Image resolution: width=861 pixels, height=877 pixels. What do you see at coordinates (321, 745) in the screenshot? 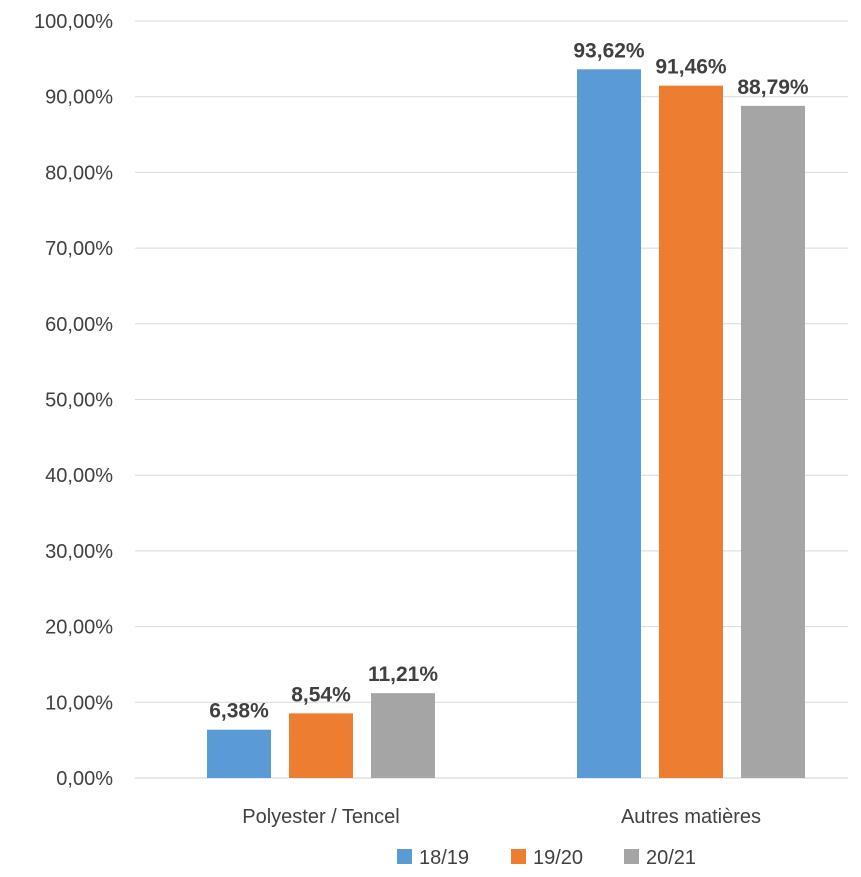
I see `bar-19-20-polyester-tencel` at bounding box center [321, 745].